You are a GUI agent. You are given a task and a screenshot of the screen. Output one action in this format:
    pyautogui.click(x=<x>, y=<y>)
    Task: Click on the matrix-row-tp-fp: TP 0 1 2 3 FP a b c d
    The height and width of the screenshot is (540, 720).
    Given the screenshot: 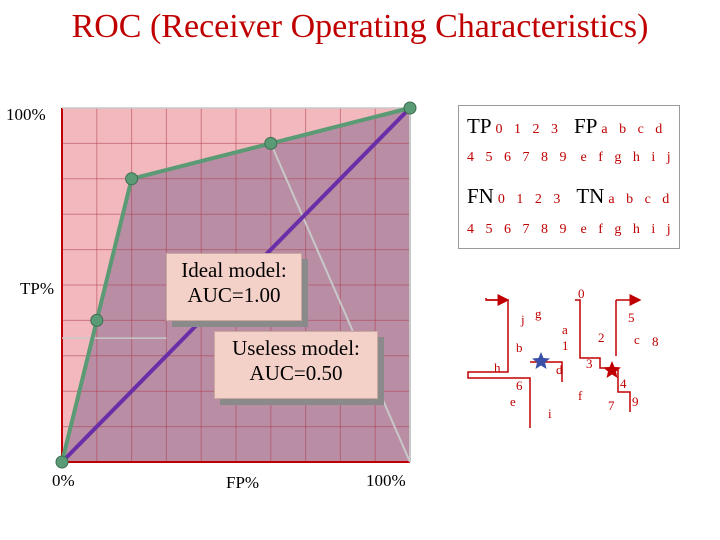 What is the action you would take?
    pyautogui.click(x=566, y=126)
    